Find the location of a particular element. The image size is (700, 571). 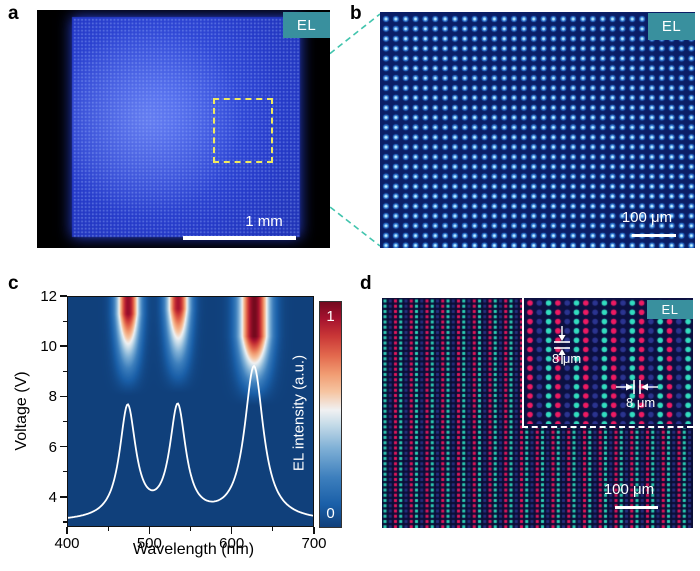

y-axis-tick-label: 4 is located at coordinates (52, 497).